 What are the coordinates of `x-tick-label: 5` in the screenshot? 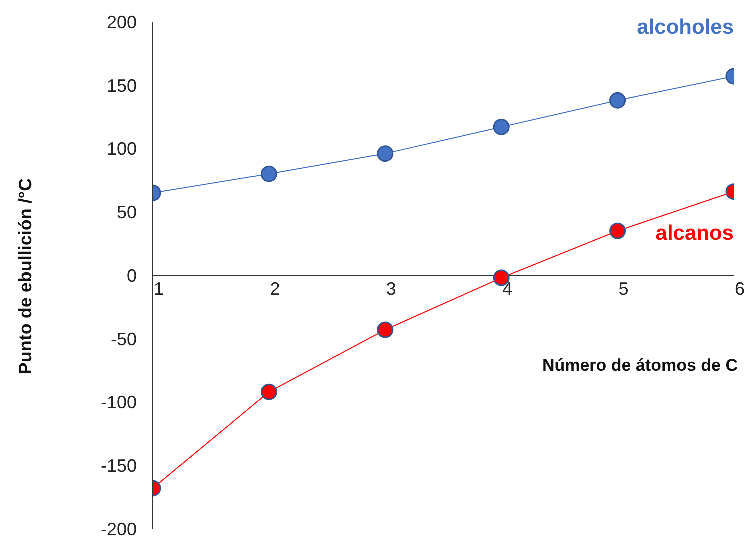 It's located at (623, 289).